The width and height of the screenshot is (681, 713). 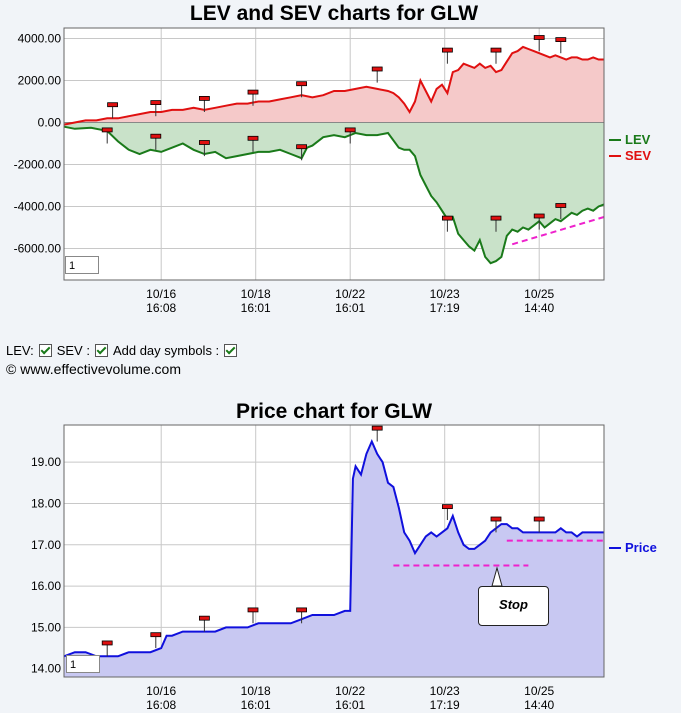 I want to click on day-symbols-checkbox, so click(x=231, y=350).